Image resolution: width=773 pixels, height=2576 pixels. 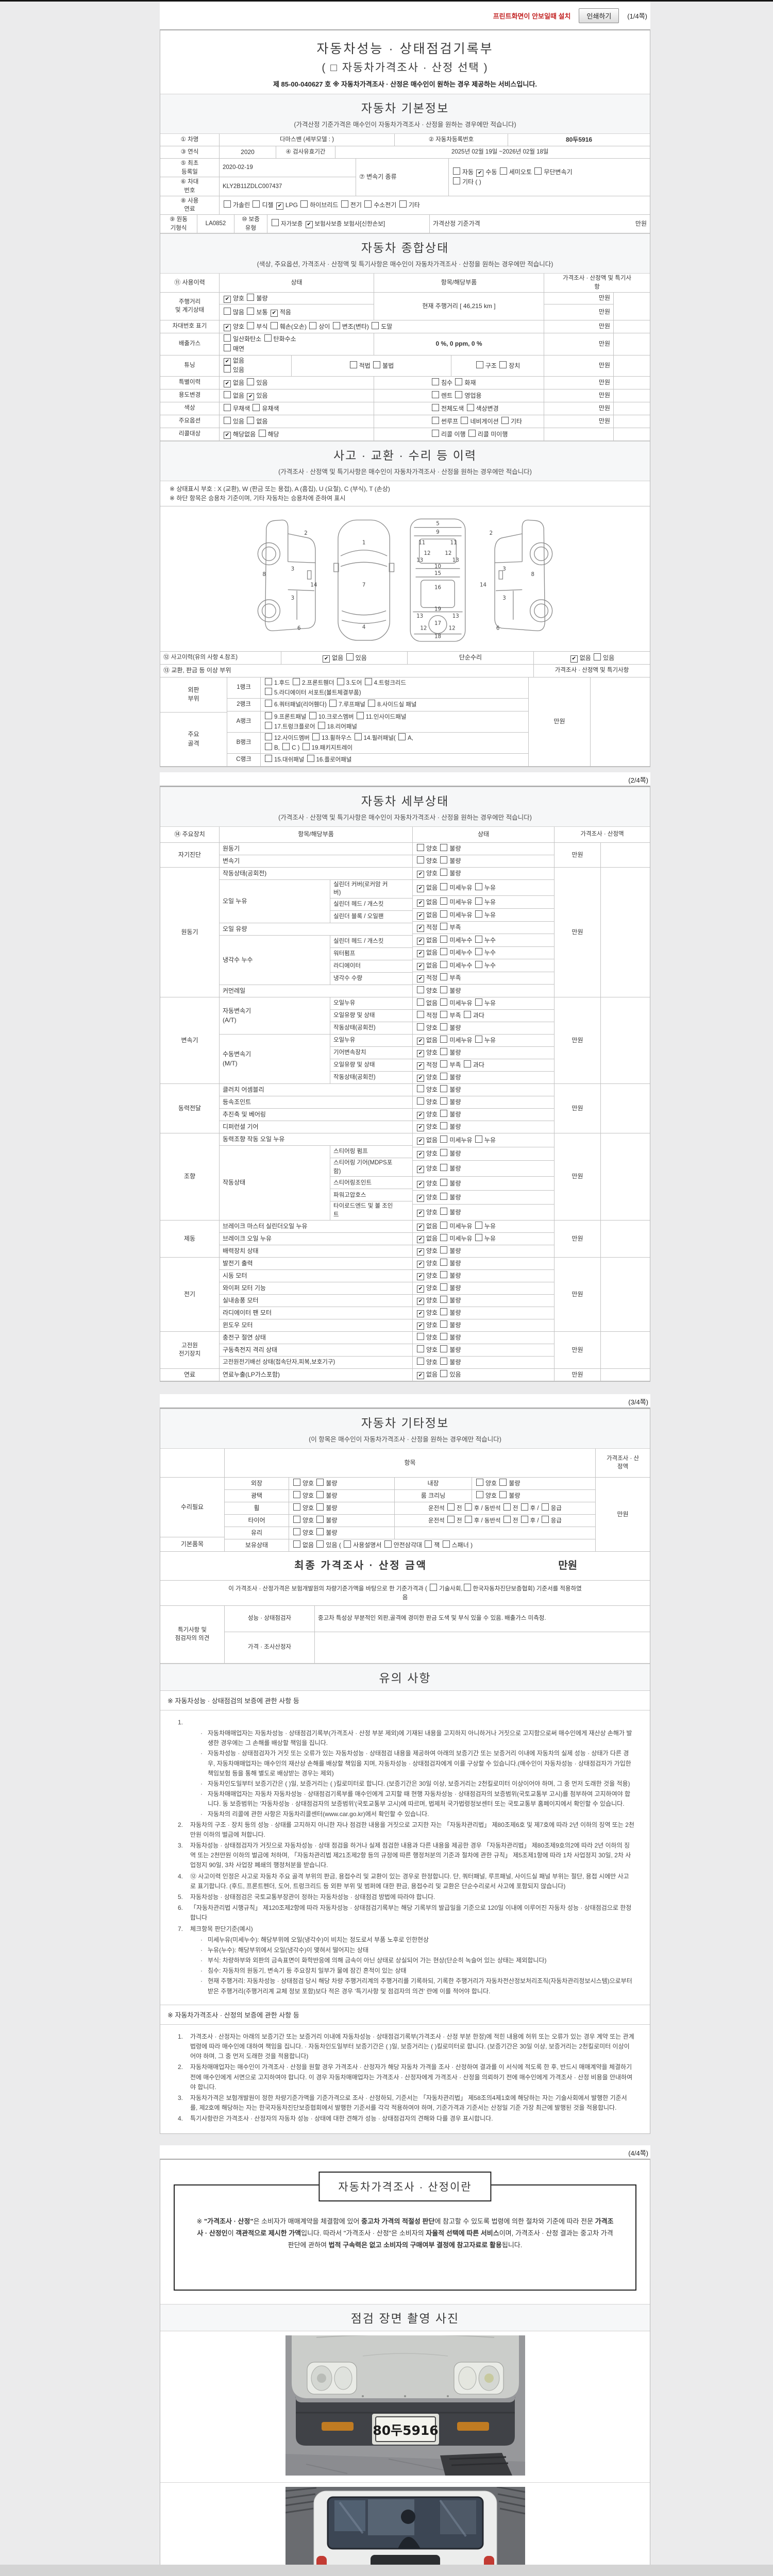 What do you see at coordinates (532, 16) in the screenshot?
I see `print-install-notice: 프린트화면이 안보일때 설치` at bounding box center [532, 16].